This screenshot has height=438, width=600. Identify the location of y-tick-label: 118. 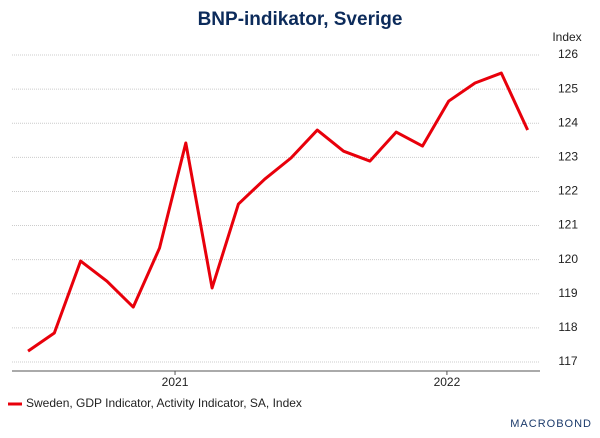
(567, 327).